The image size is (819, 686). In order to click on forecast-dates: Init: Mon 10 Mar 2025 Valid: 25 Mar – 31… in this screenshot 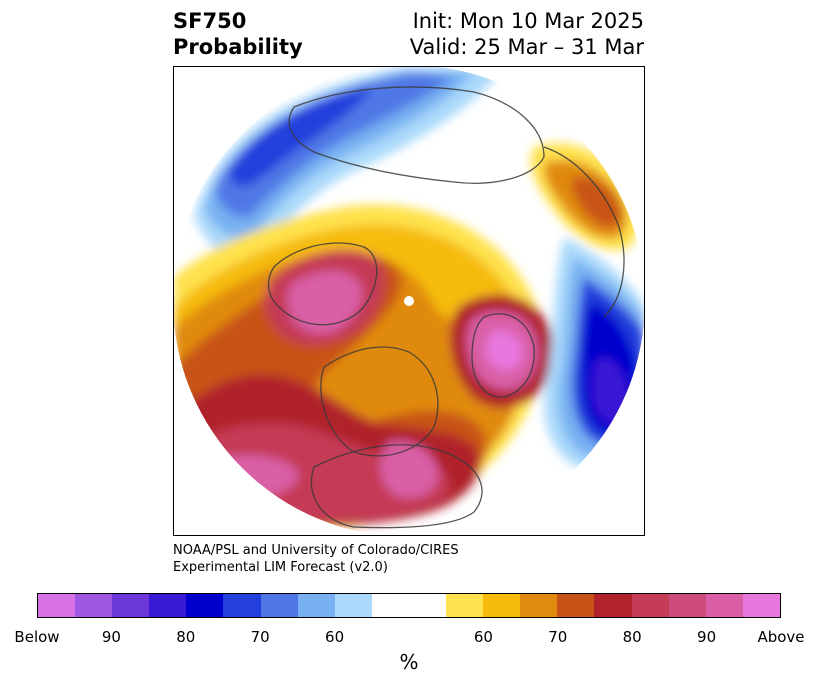, I will do `click(527, 34)`.